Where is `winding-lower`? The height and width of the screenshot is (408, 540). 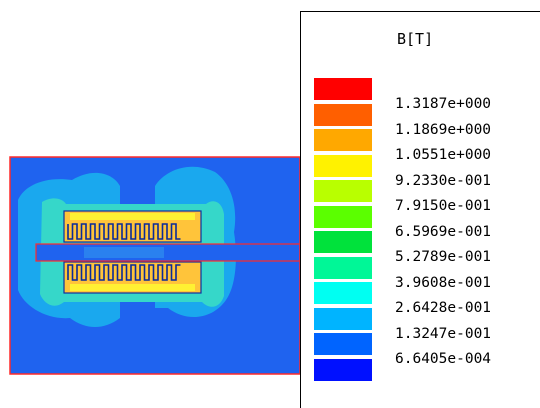 winding-lower is located at coordinates (124, 272).